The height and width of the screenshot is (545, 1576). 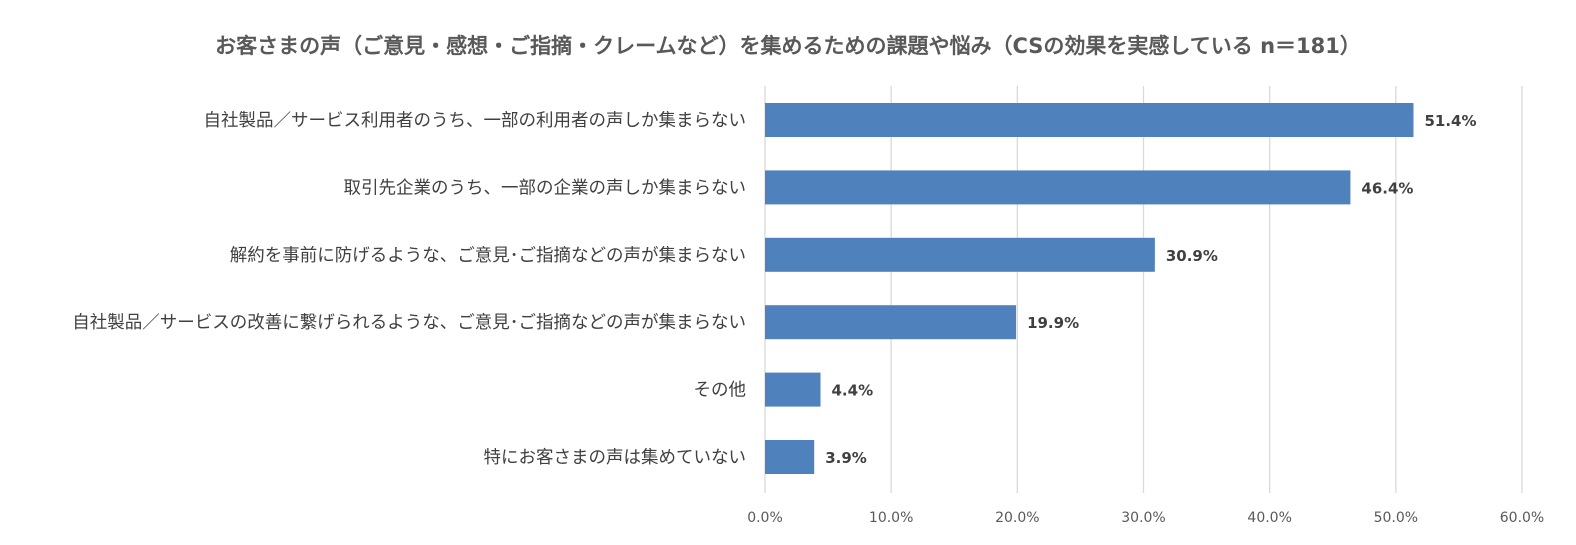 What do you see at coordinates (891, 518) in the screenshot?
I see `x-tick-label: 10.0%` at bounding box center [891, 518].